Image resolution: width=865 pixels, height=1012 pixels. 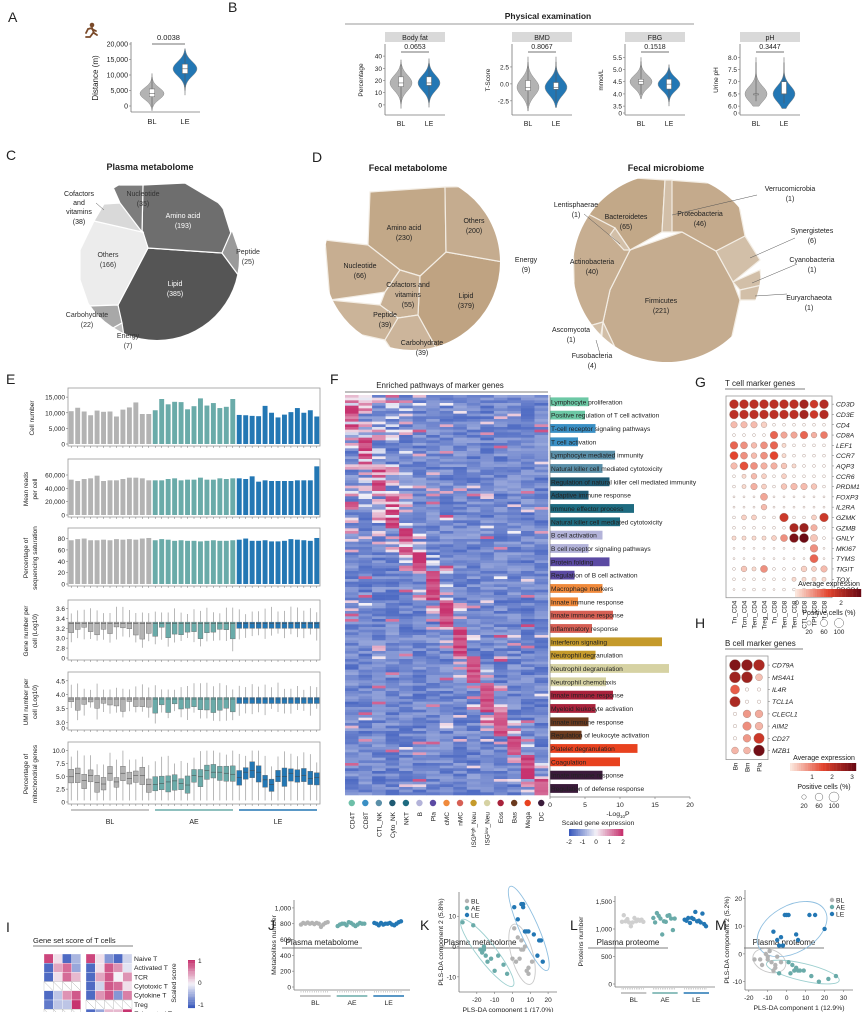 What do you see at coordinates (736, 766) in the screenshot?
I see `column-label: Bn` at bounding box center [736, 766].